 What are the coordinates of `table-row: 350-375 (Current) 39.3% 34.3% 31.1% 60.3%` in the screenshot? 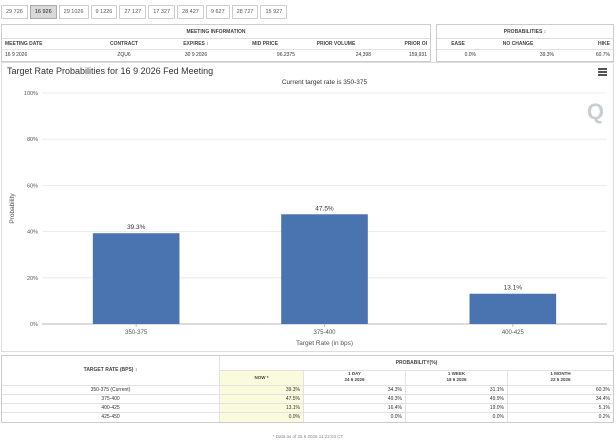 It's located at (307, 390).